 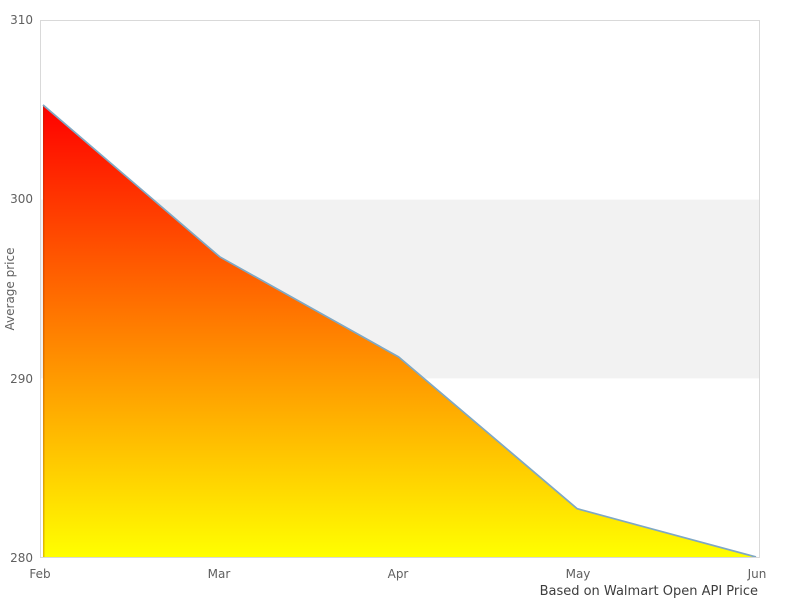 What do you see at coordinates (219, 574) in the screenshot?
I see `x-tick-label-mar: Mar` at bounding box center [219, 574].